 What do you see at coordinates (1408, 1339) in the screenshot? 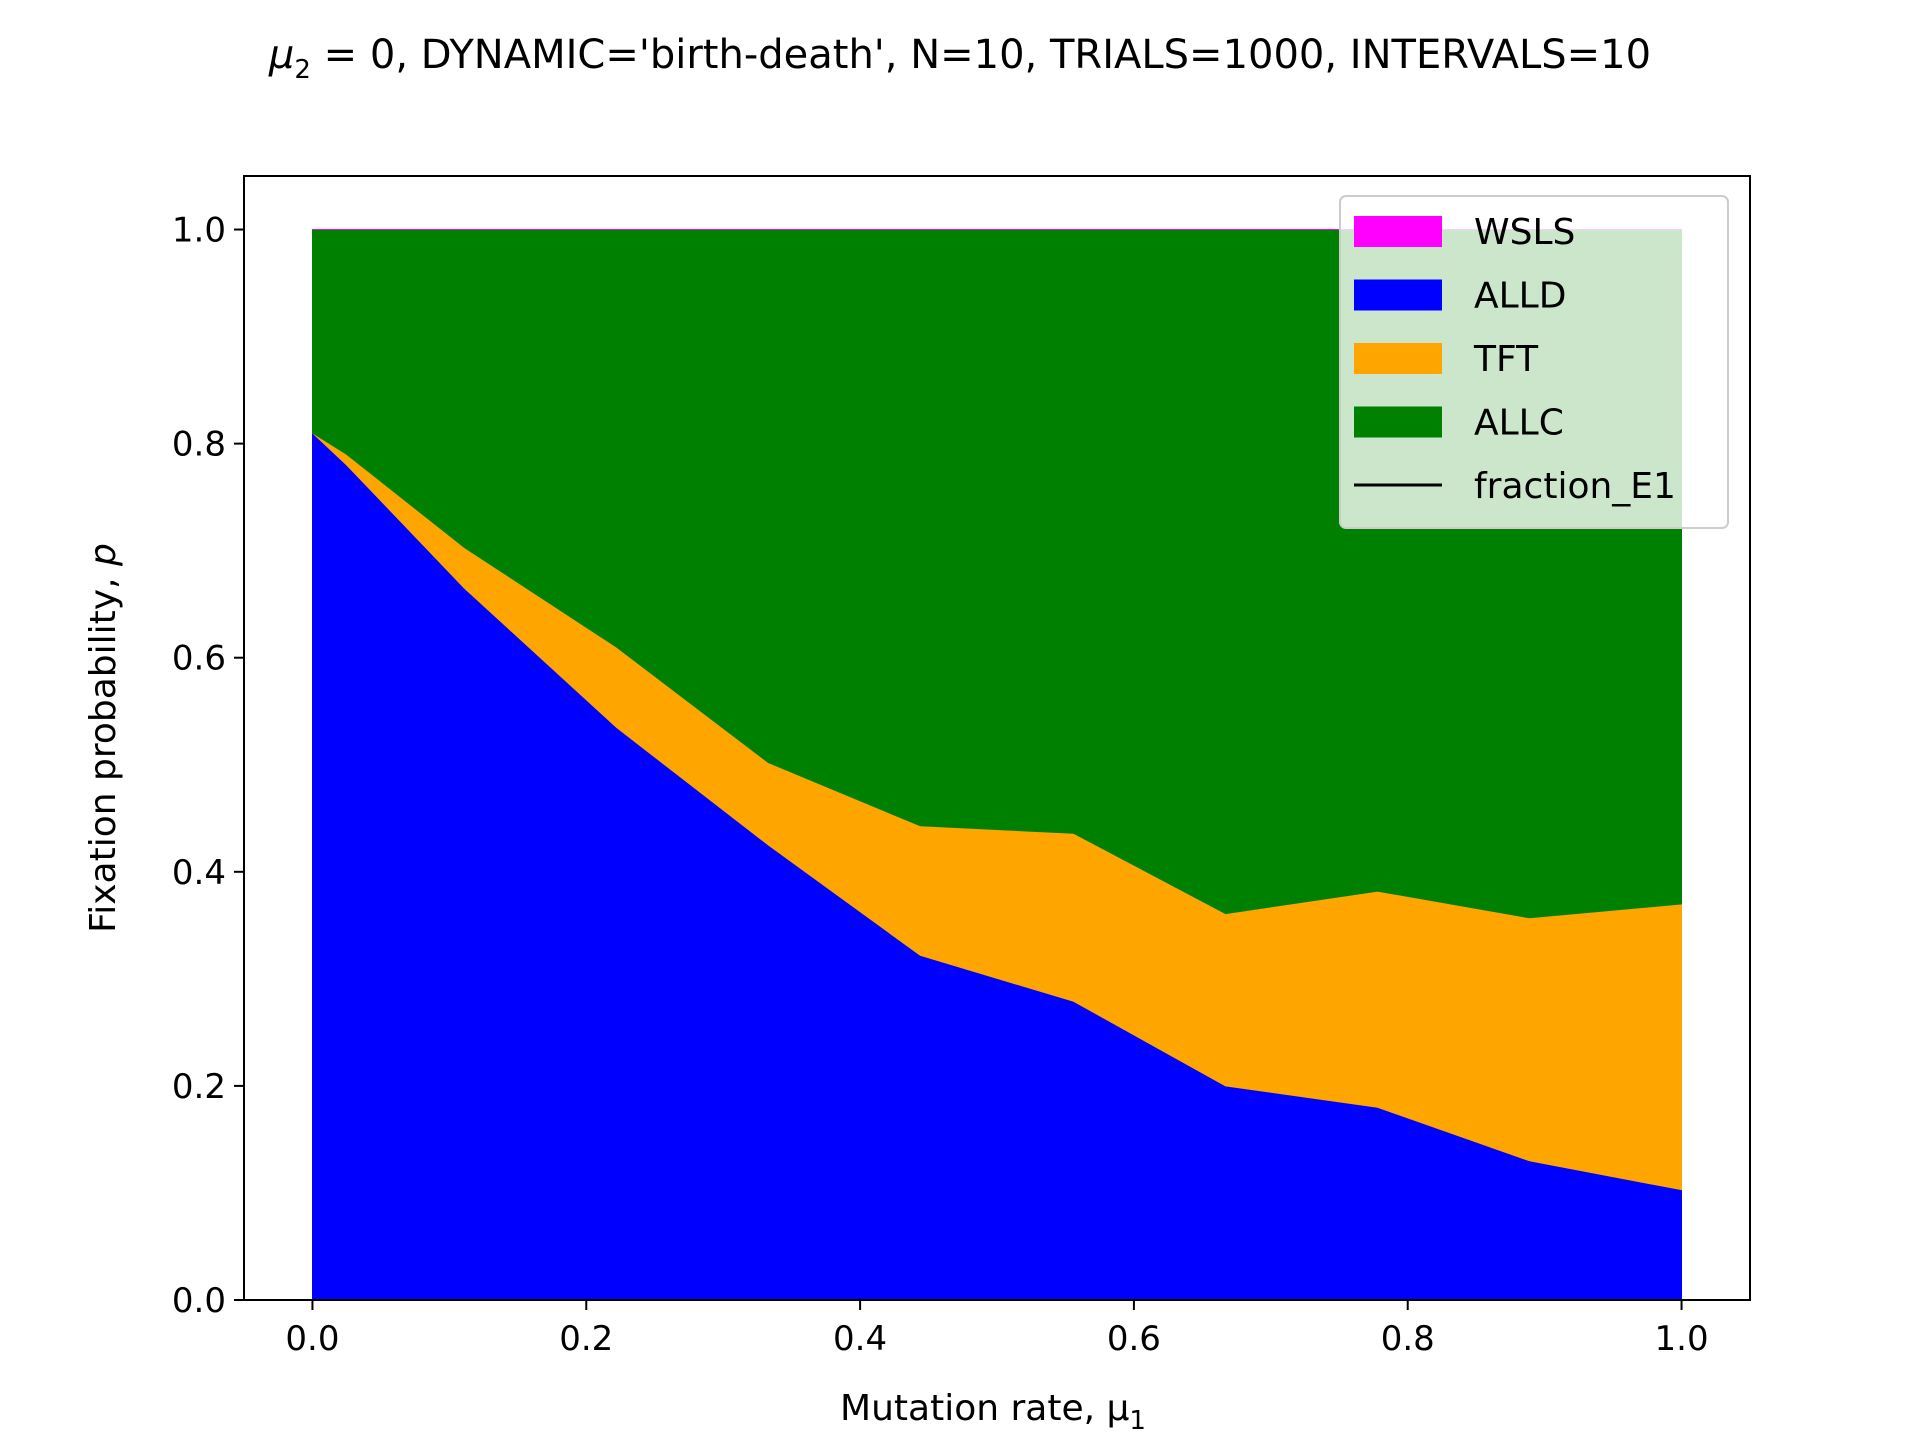
I see `x-tick-label: 0.8` at bounding box center [1408, 1339].